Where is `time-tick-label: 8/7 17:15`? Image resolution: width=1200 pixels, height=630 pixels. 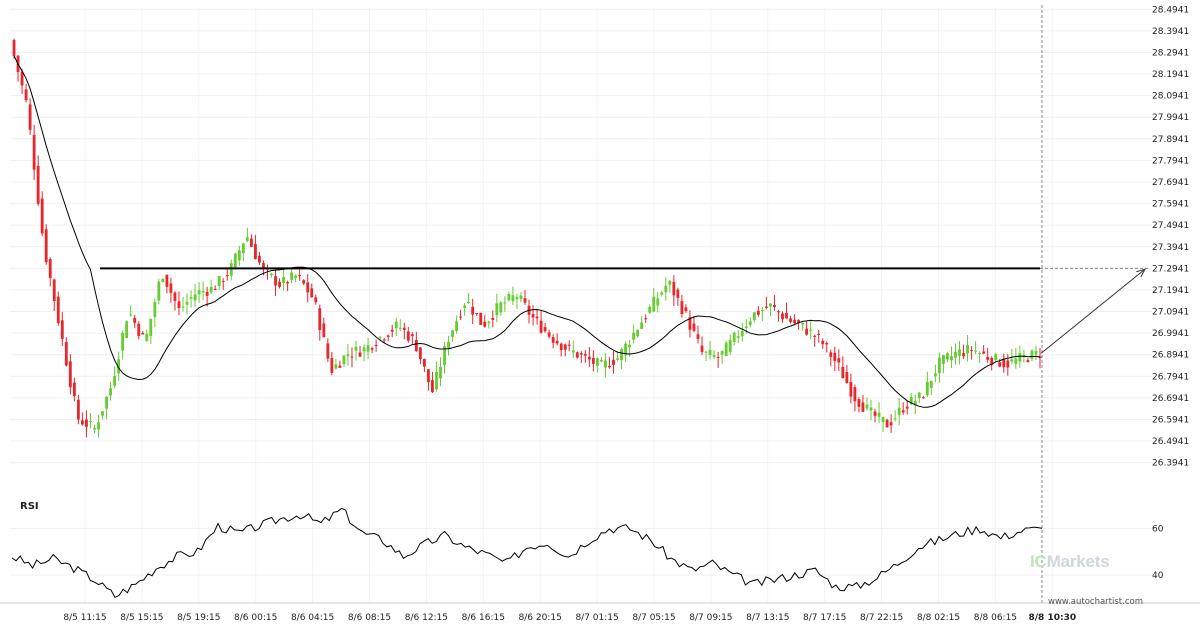 time-tick-label: 8/7 17:15 is located at coordinates (824, 618).